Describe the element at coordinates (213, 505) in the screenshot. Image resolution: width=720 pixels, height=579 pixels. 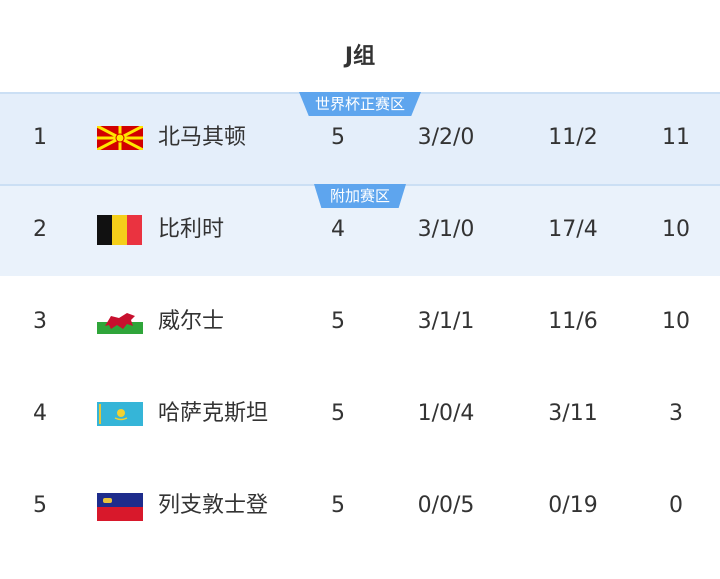
I see `team-name: 列支敦士登` at that location.